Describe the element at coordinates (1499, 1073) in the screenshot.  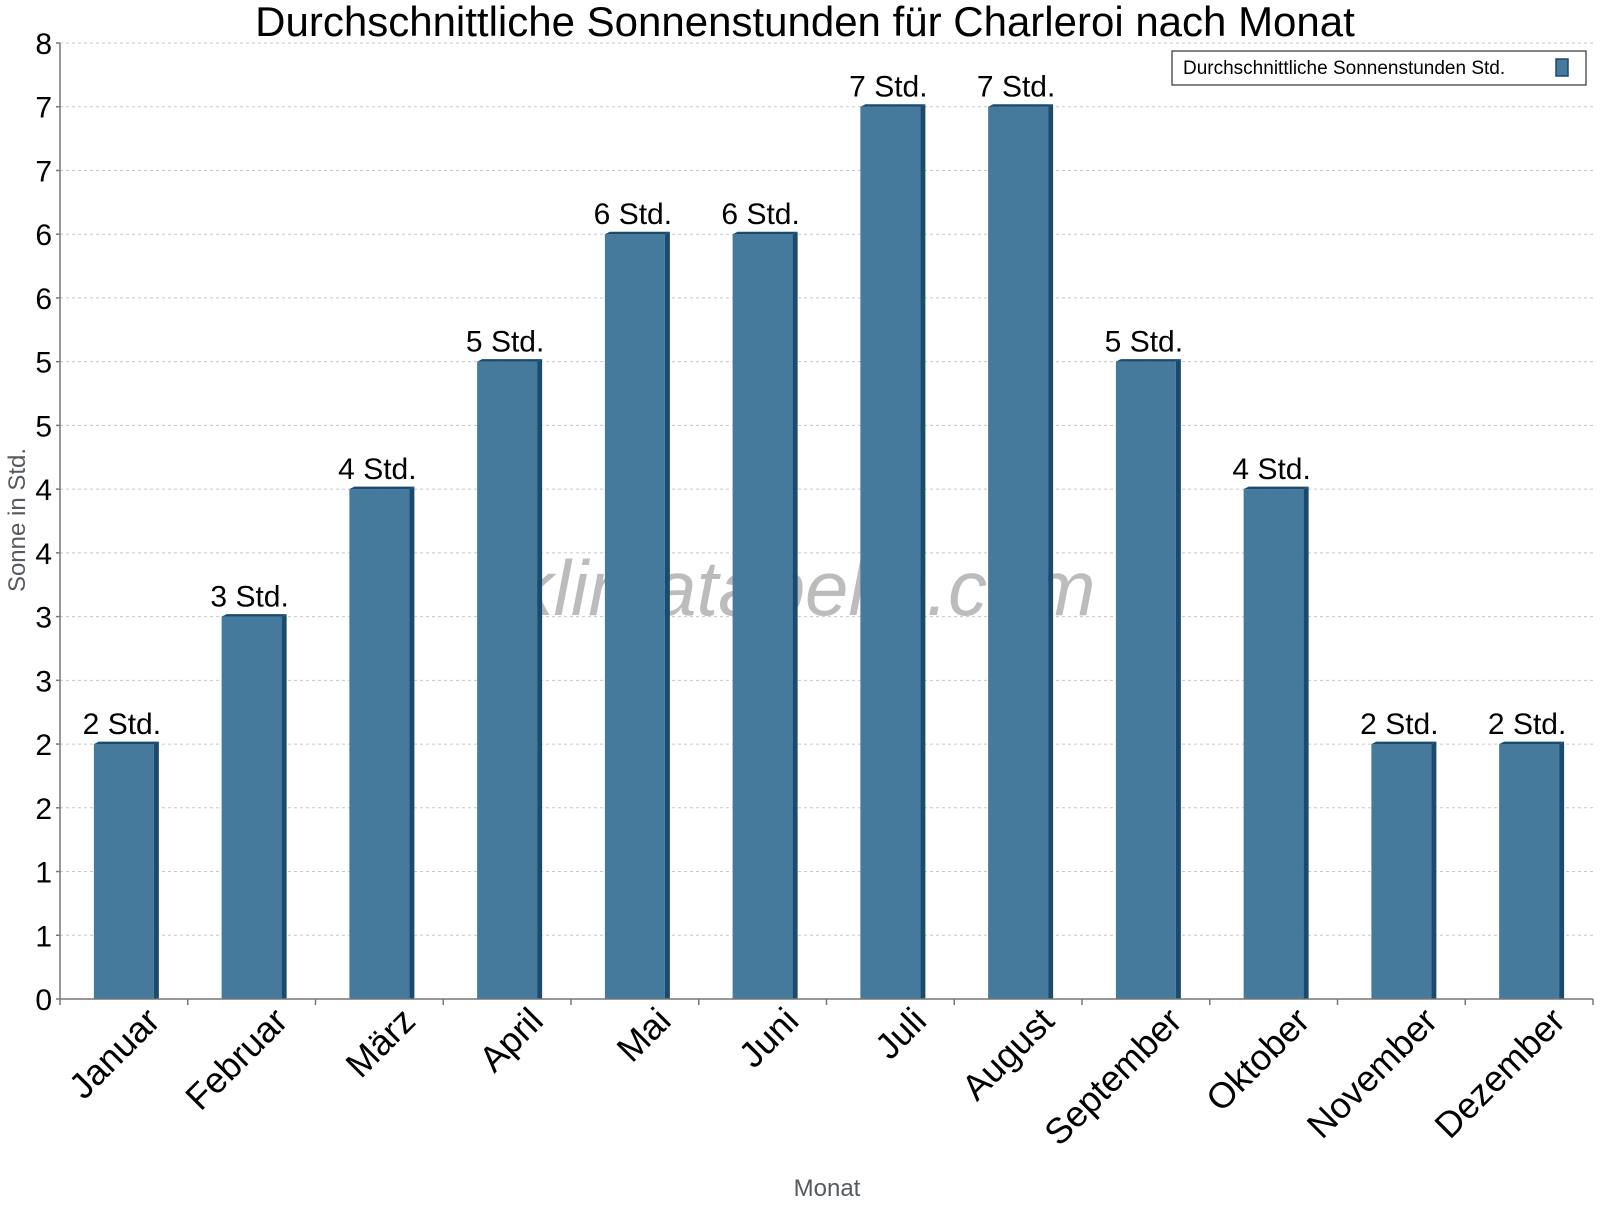
I see `x-tick-label: Dezember` at that location.